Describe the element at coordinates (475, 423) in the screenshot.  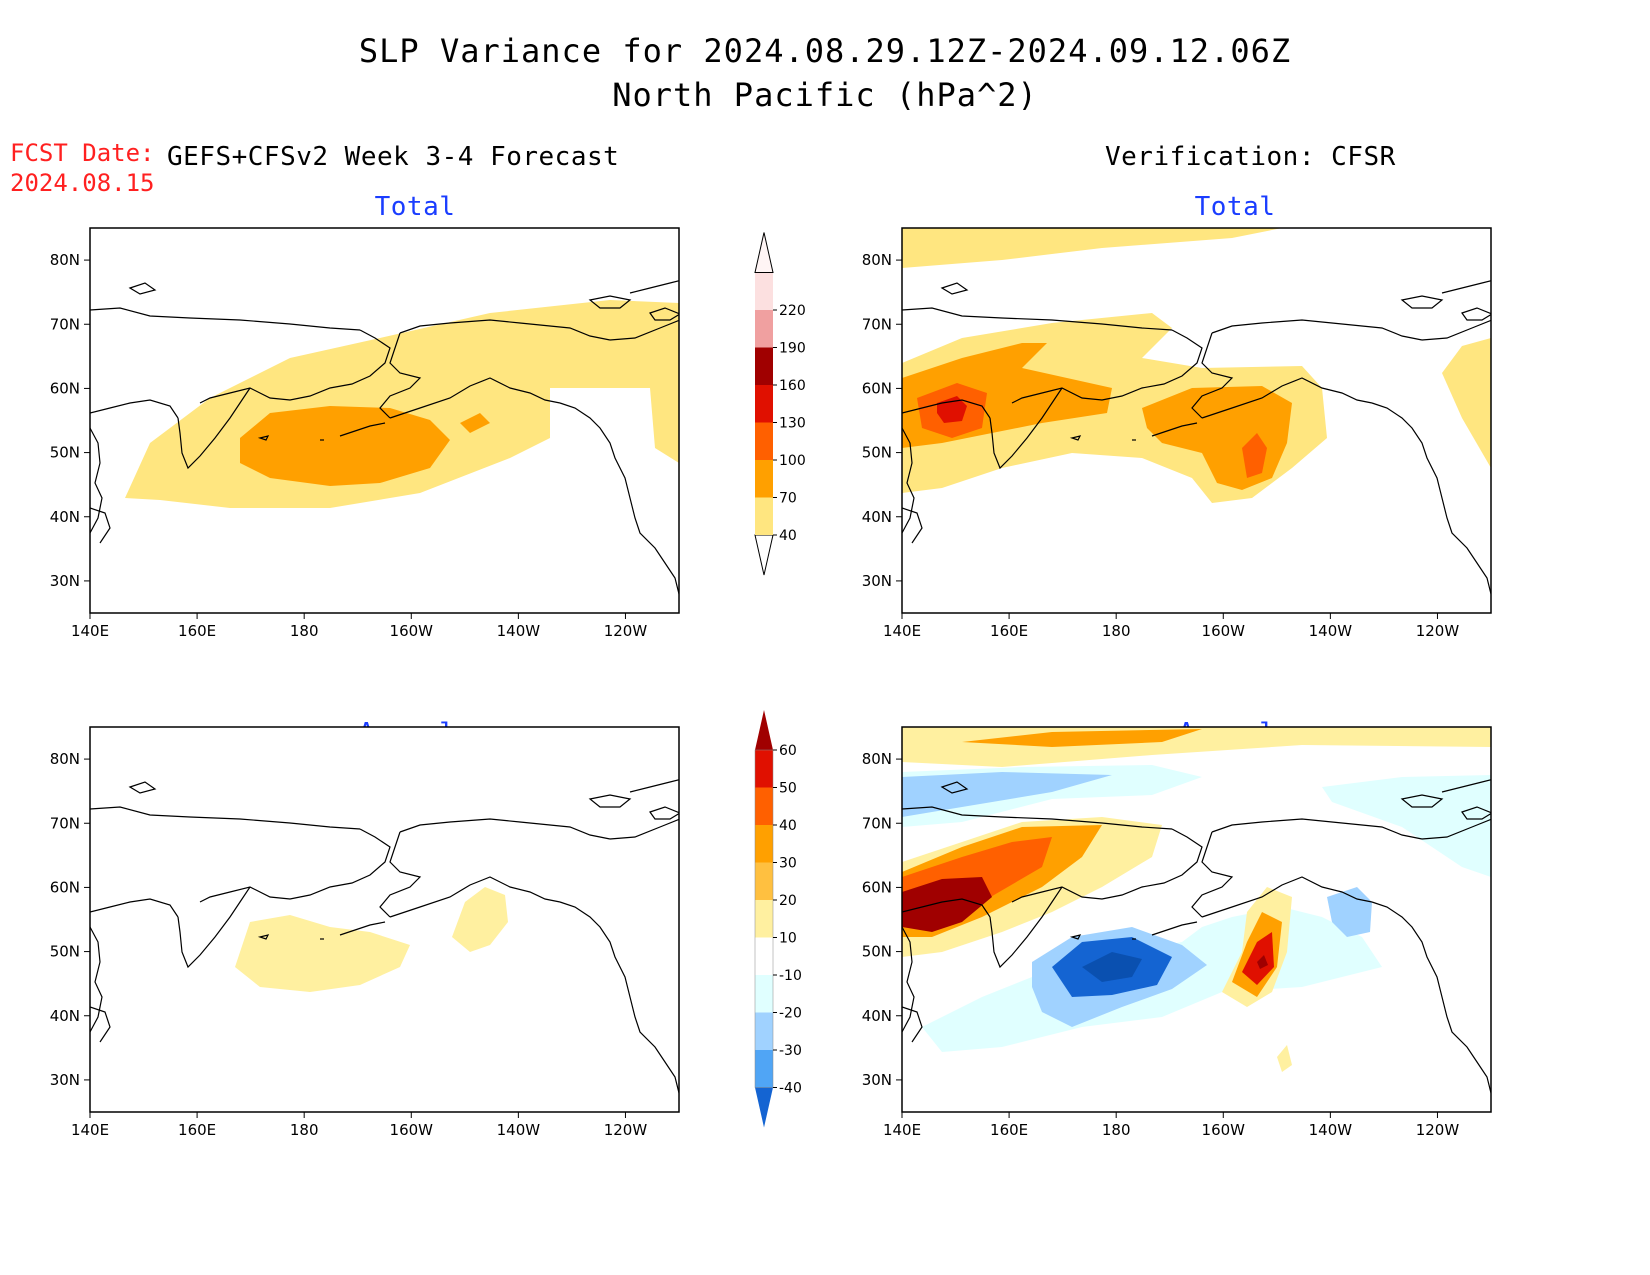
I see `variance-70-small` at that location.